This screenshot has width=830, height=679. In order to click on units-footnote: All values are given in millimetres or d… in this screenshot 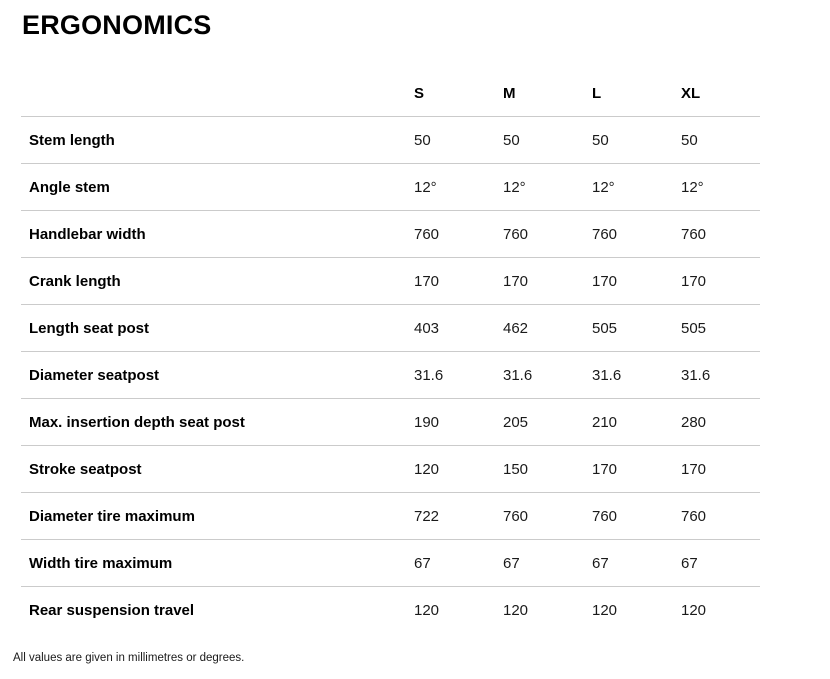, I will do `click(129, 658)`.